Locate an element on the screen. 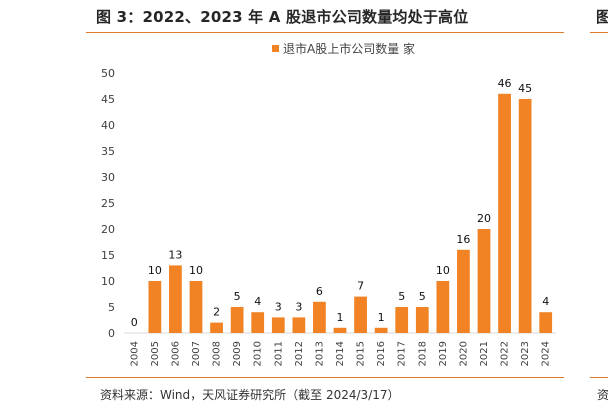 Image resolution: width=608 pixels, height=414 pixels. x-tick-label: 2004 is located at coordinates (134, 353).